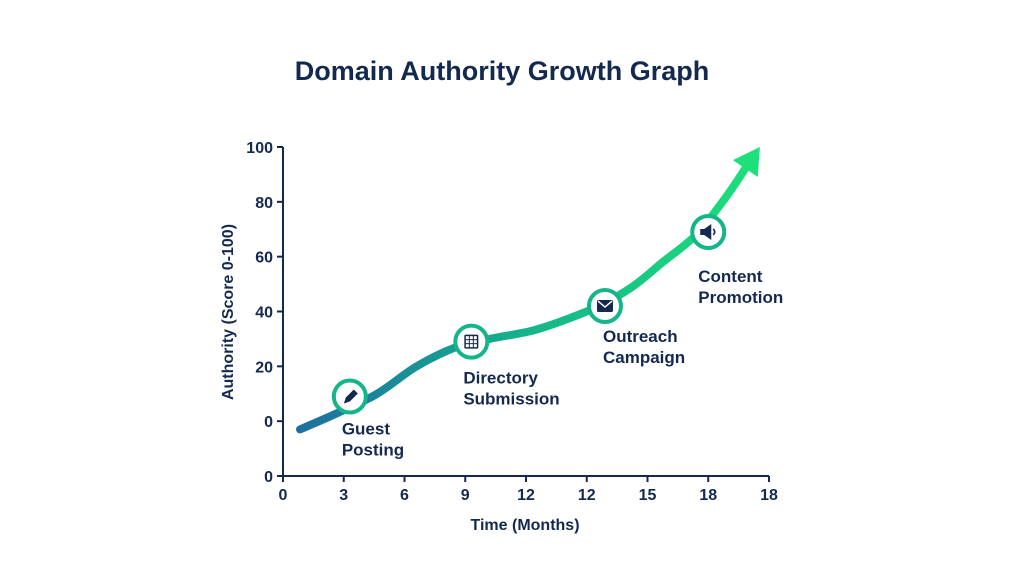 This screenshot has height=576, width=1024. What do you see at coordinates (524, 525) in the screenshot?
I see `x-axis-label: Time (Months)` at bounding box center [524, 525].